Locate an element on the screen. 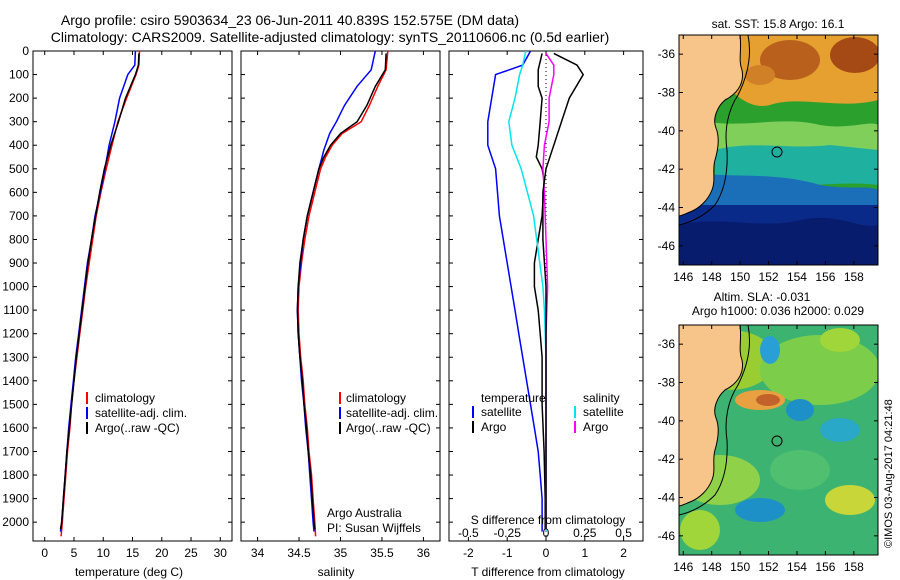 This screenshot has width=900, height=580. y-tick-label: 1000 is located at coordinates (15, 287).